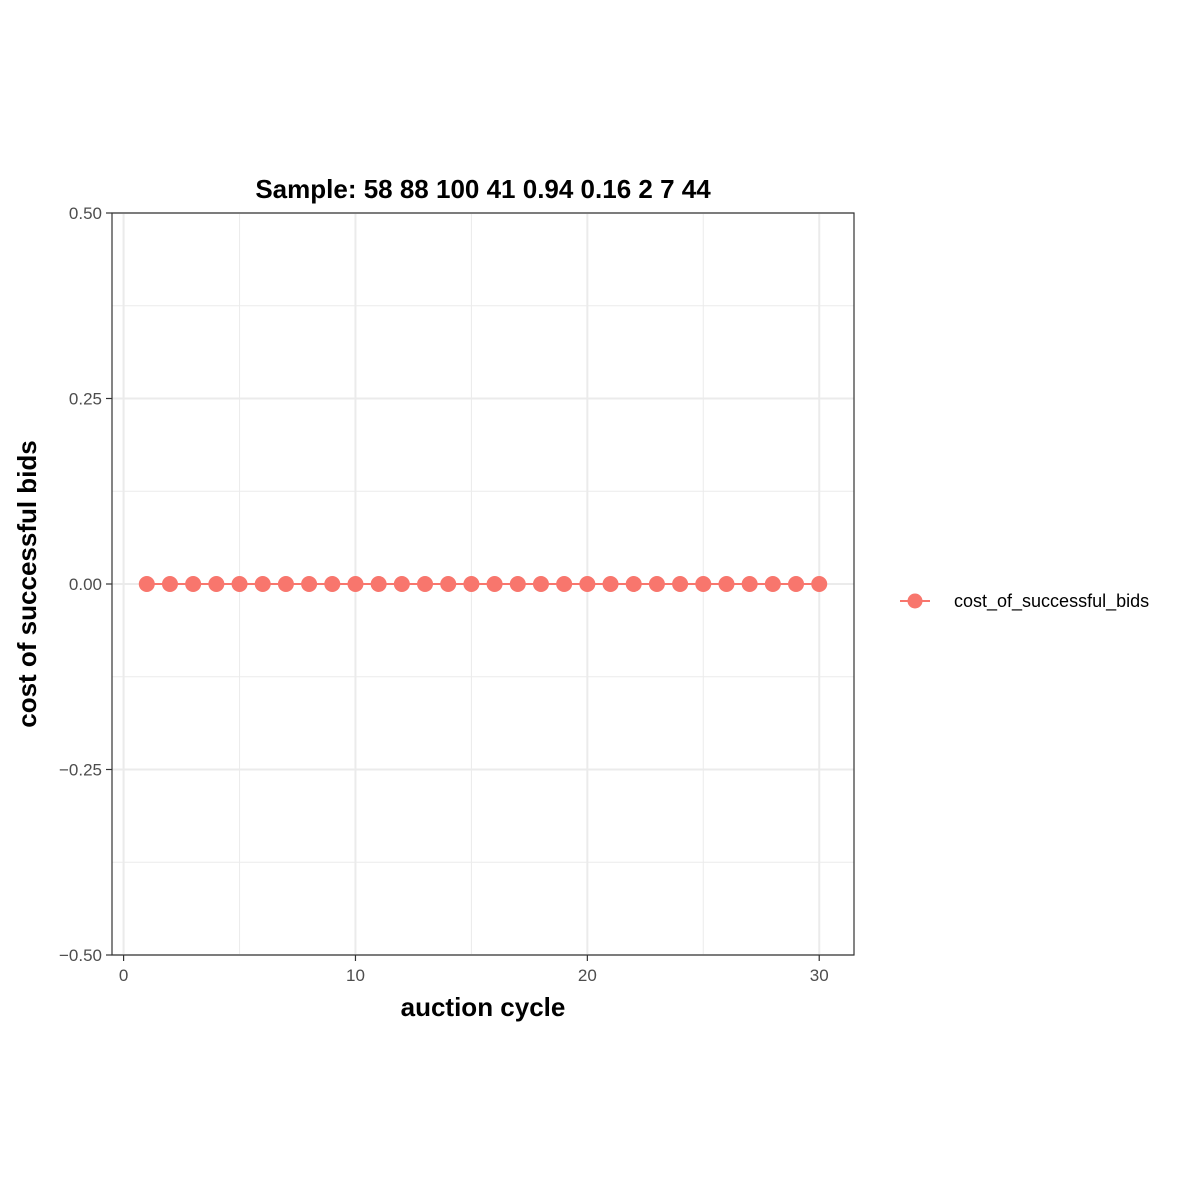 Image resolution: width=1200 pixels, height=1200 pixels. What do you see at coordinates (587, 975) in the screenshot?
I see `x-tick-label: 20` at bounding box center [587, 975].